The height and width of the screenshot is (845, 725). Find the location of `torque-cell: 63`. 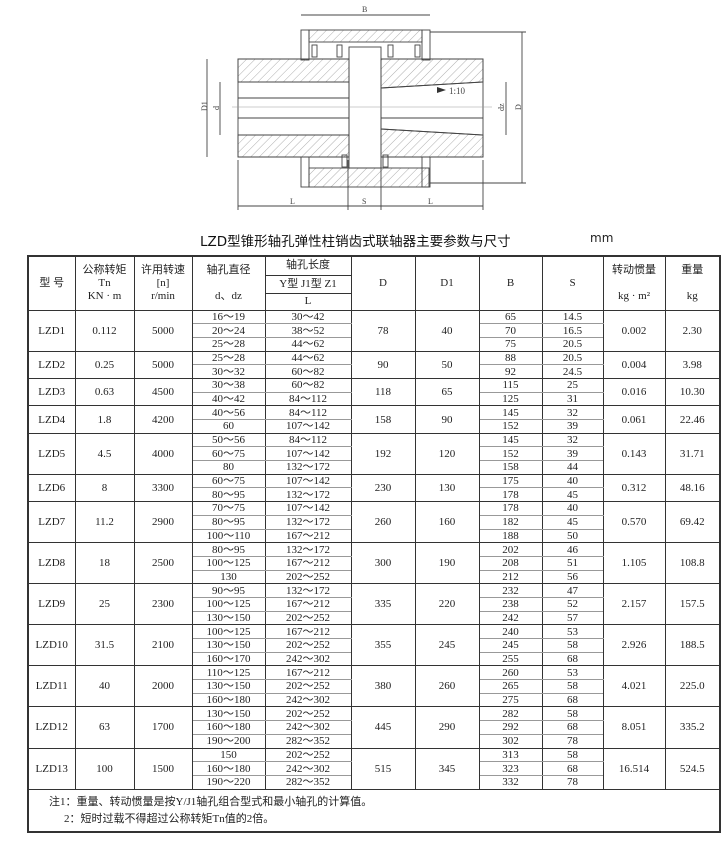

torque-cell: 63 is located at coordinates (104, 727).